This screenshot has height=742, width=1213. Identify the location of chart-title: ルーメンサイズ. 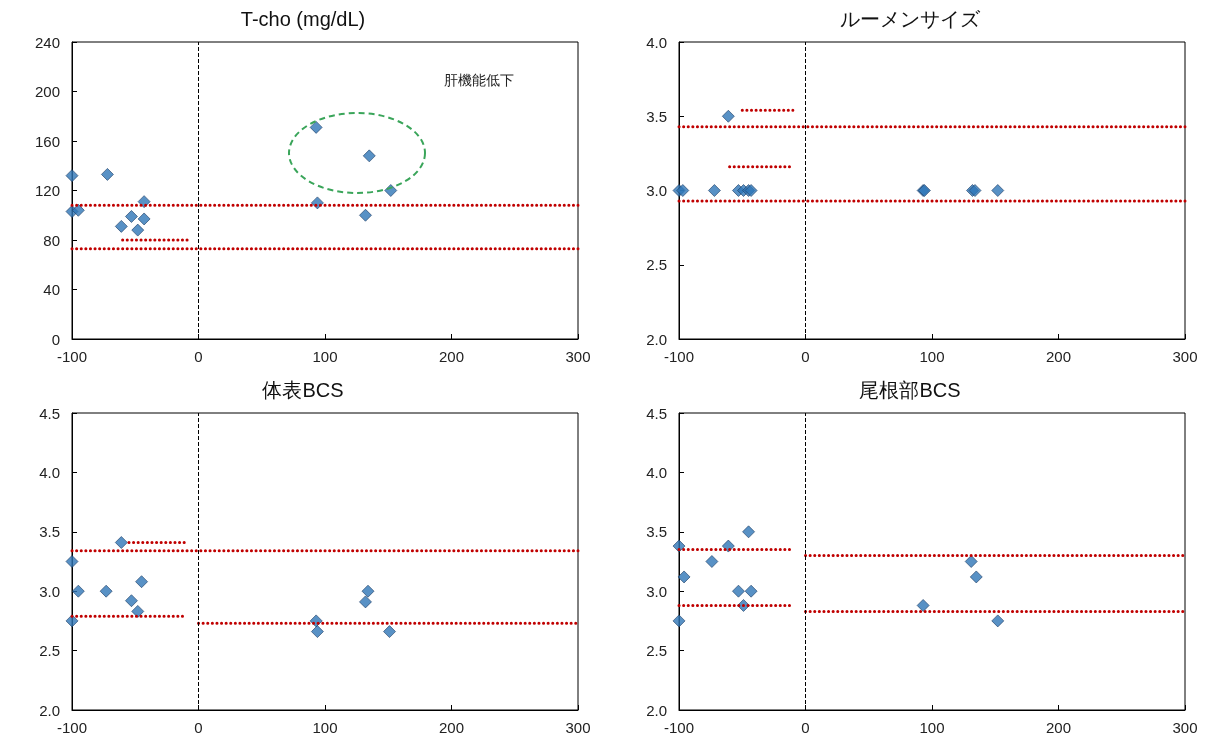
(910, 19).